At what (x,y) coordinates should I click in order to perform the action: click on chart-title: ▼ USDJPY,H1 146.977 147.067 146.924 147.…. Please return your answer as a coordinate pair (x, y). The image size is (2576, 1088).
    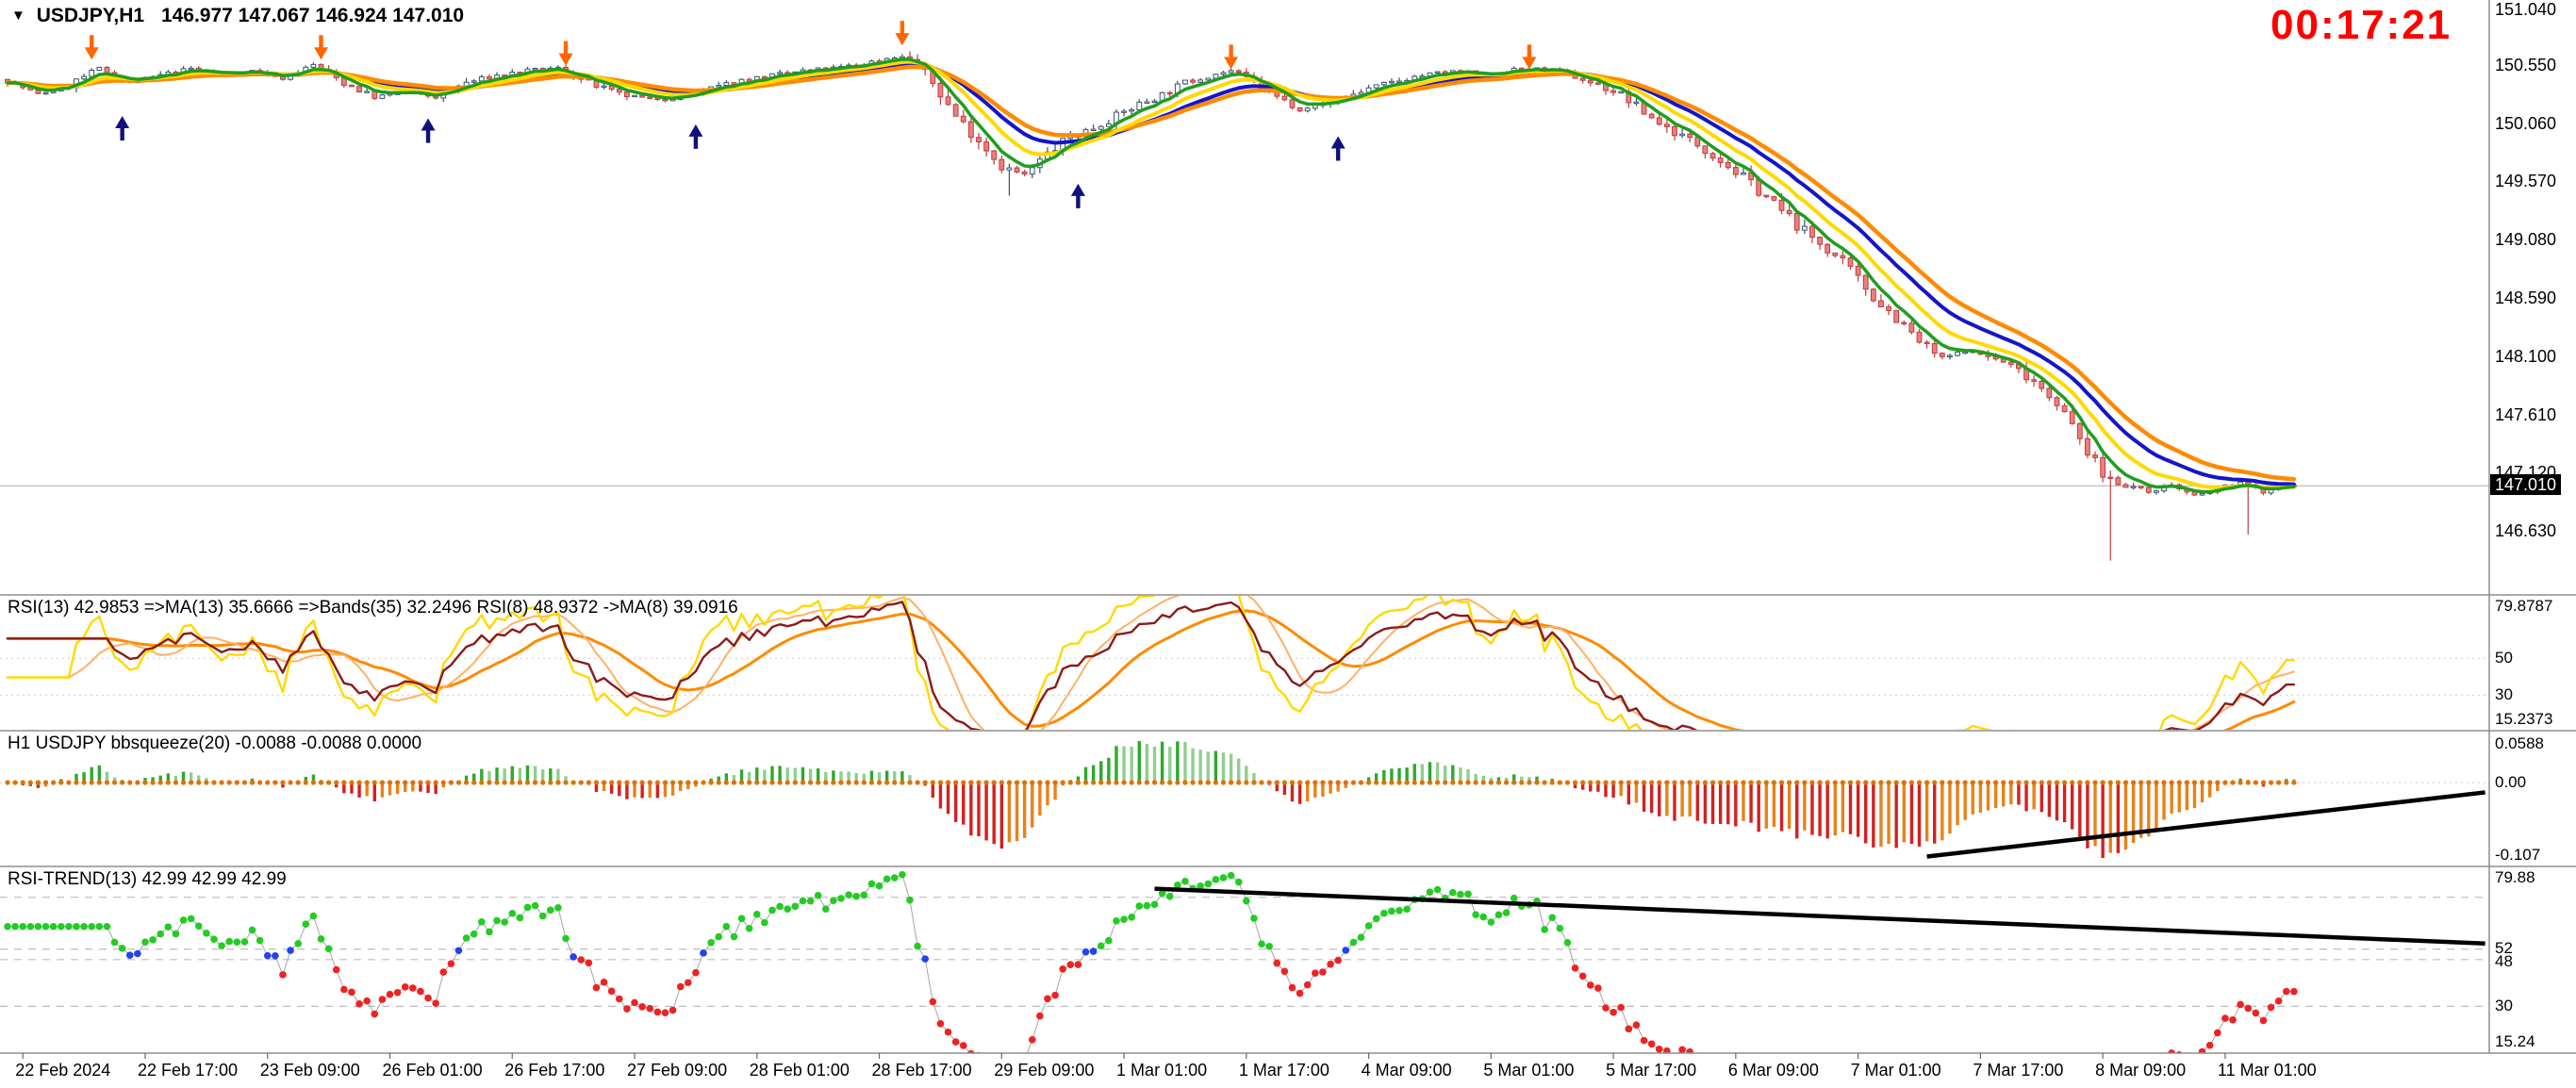
    Looking at the image, I should click on (237, 16).